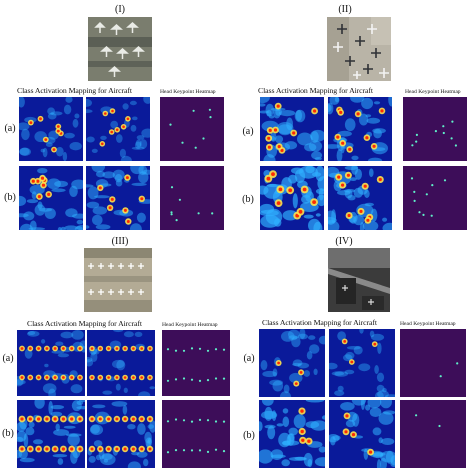 This screenshot has width=474, height=470. I want to click on panel-numeral: (III), so click(120, 241).